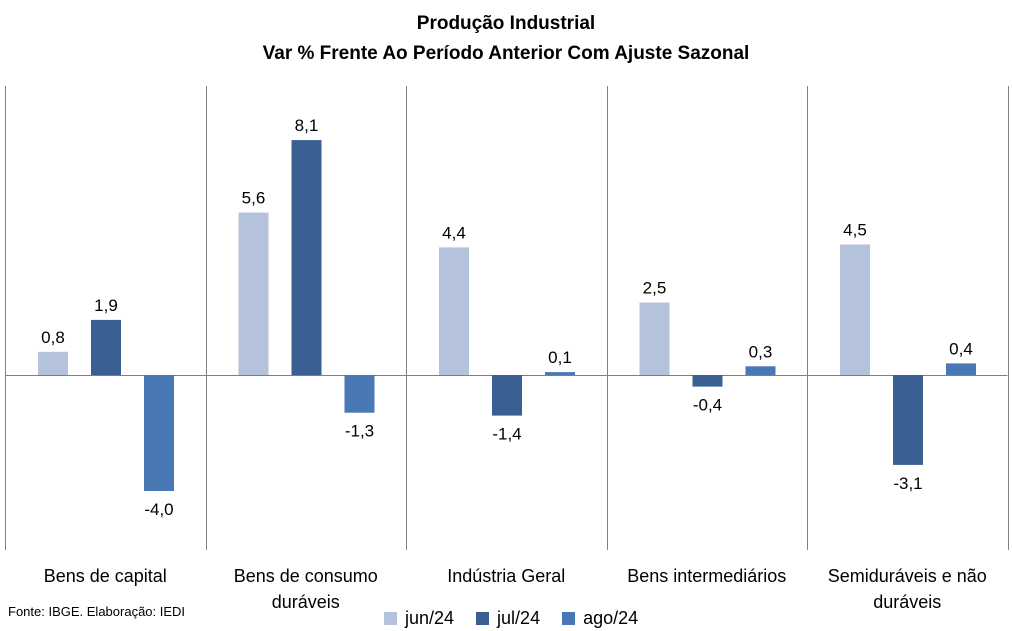 Image resolution: width=1012 pixels, height=631 pixels. Describe the element at coordinates (907, 576) in the screenshot. I see `category-label: Semiduráveis e não` at that location.